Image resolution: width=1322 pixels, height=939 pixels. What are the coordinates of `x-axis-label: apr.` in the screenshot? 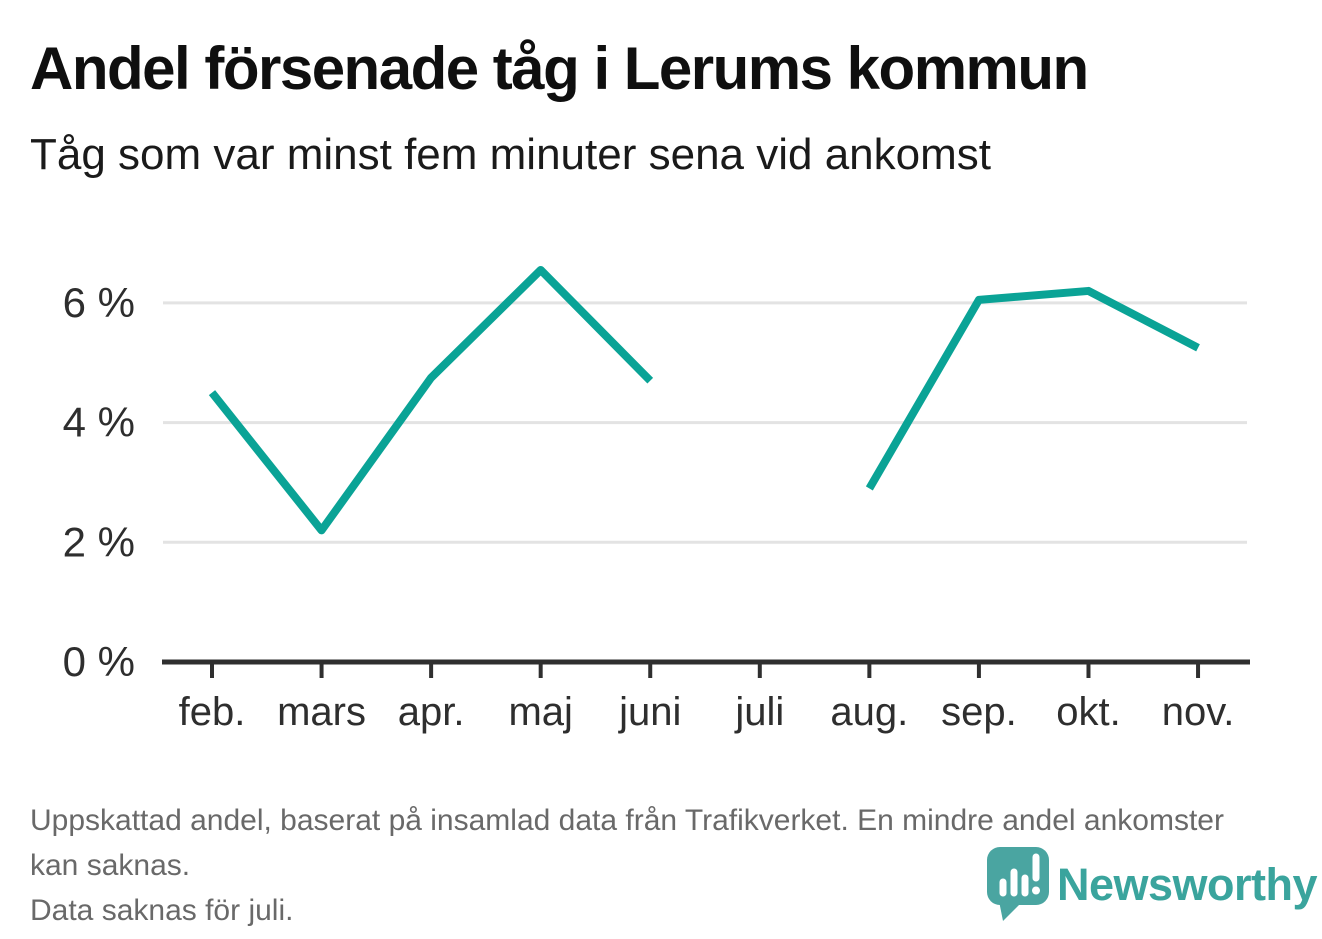 It's located at (431, 712).